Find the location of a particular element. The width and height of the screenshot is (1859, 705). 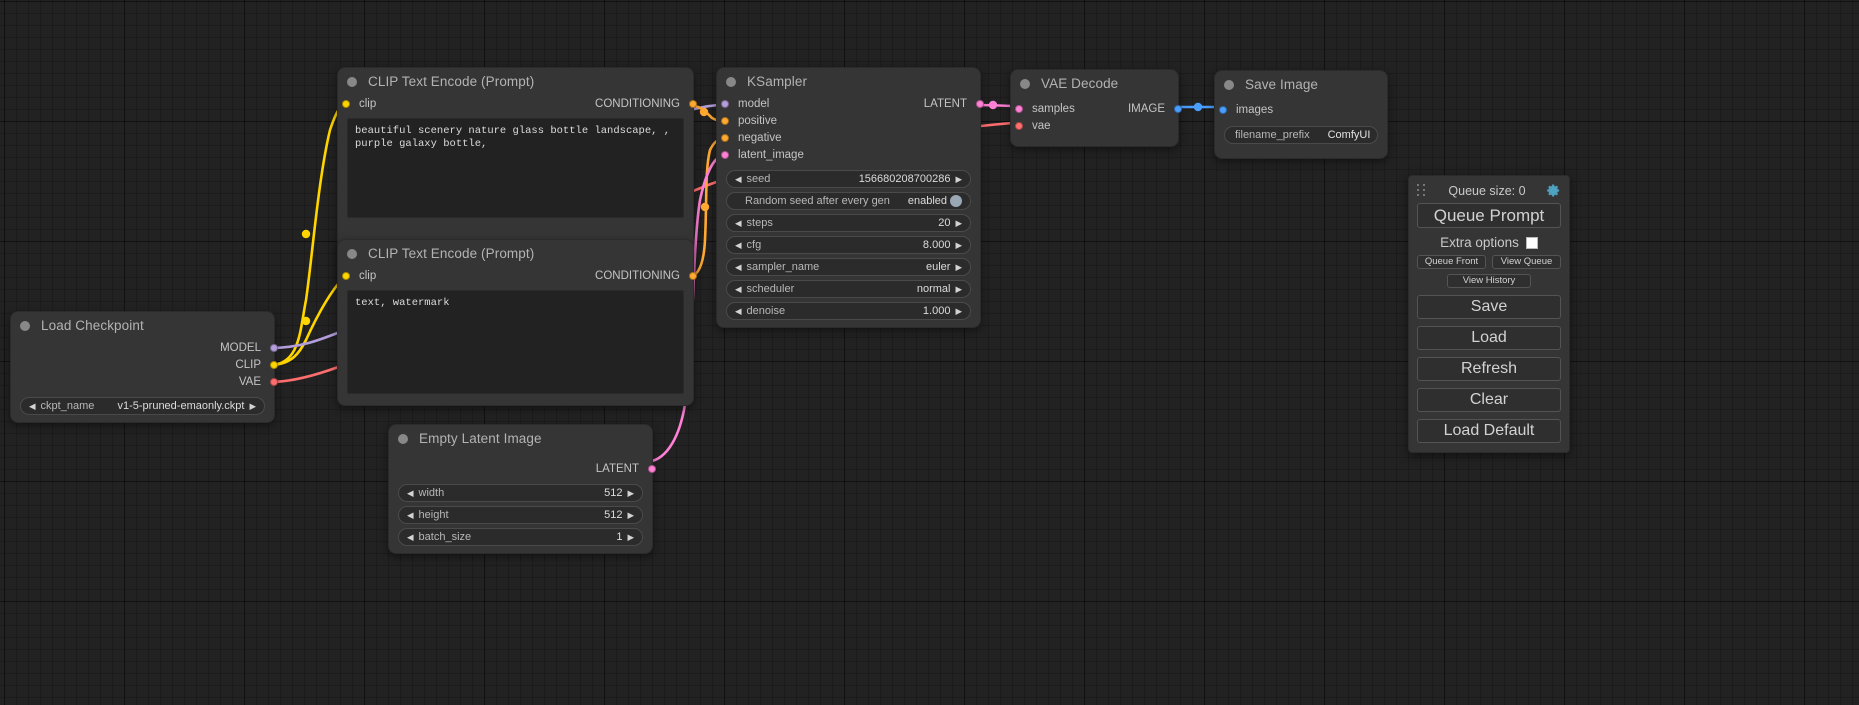

load-button: Load is located at coordinates (1489, 338).